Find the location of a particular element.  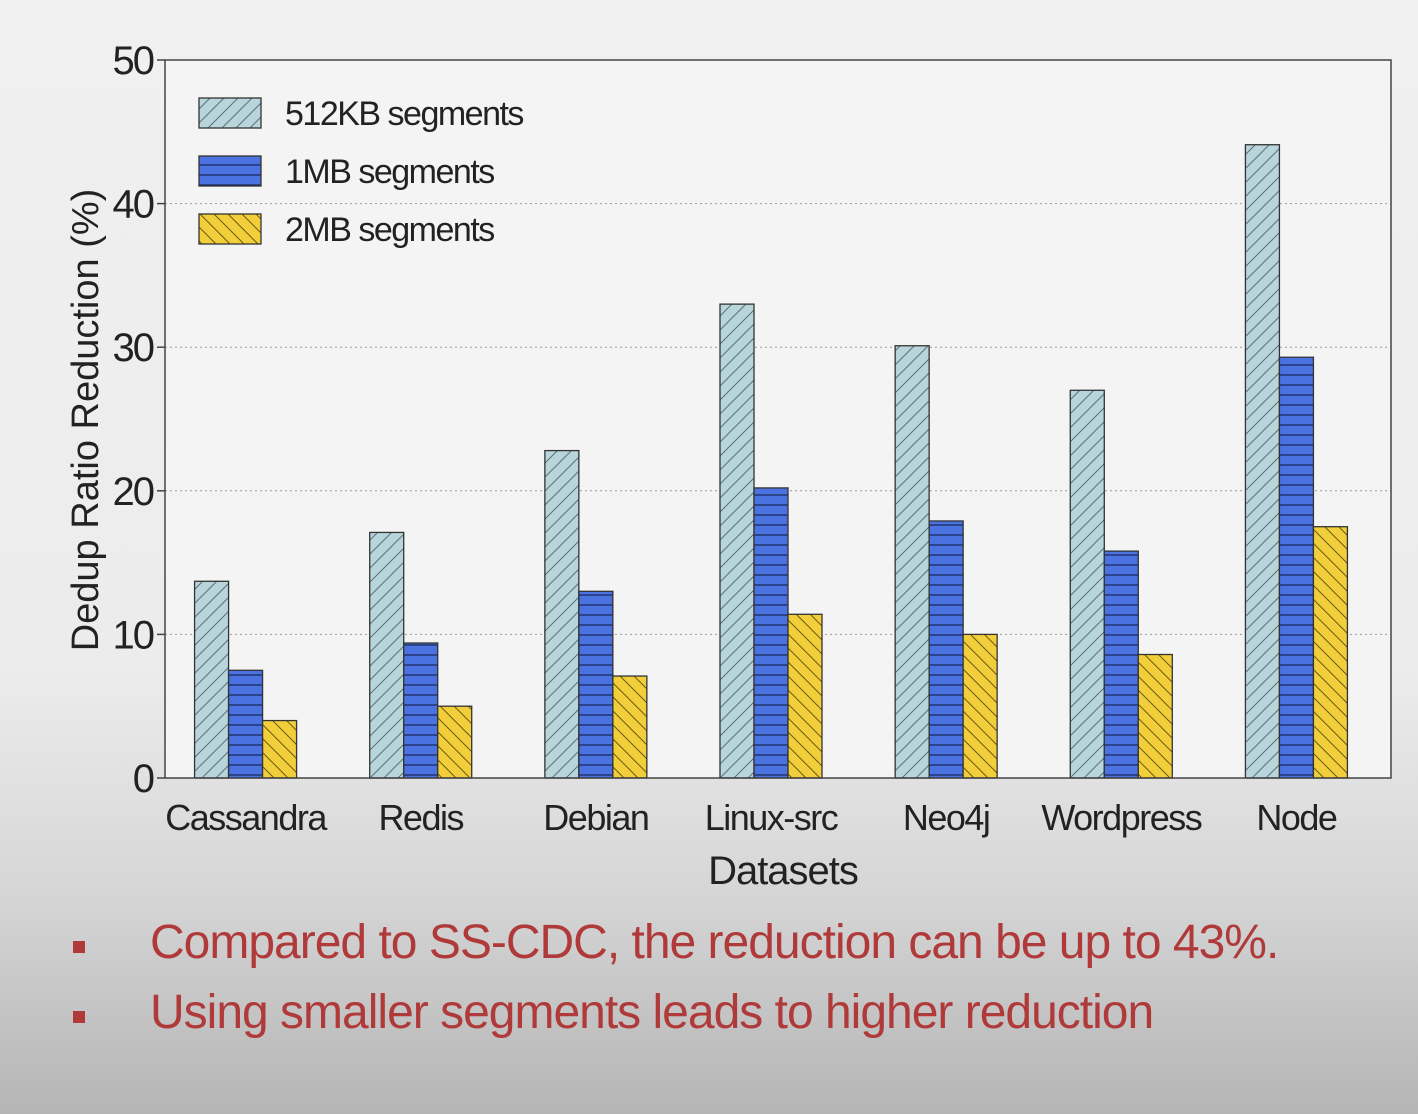

x-tick-label: Cassandra is located at coordinates (246, 817).